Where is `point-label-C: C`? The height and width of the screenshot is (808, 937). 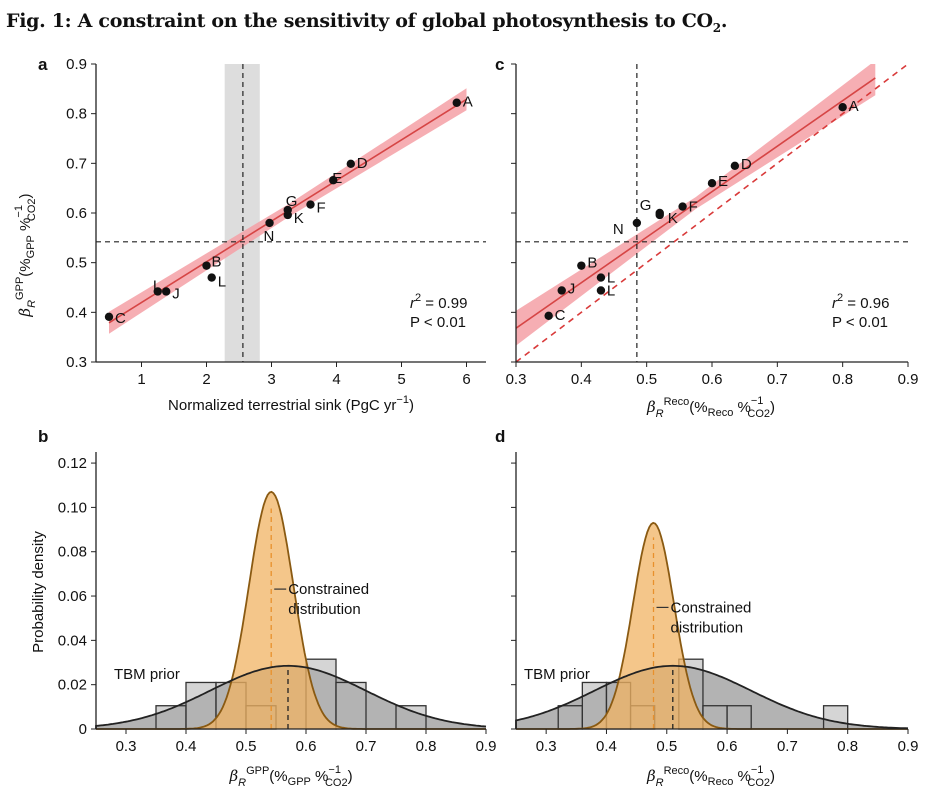 point-label-C: C is located at coordinates (560, 315).